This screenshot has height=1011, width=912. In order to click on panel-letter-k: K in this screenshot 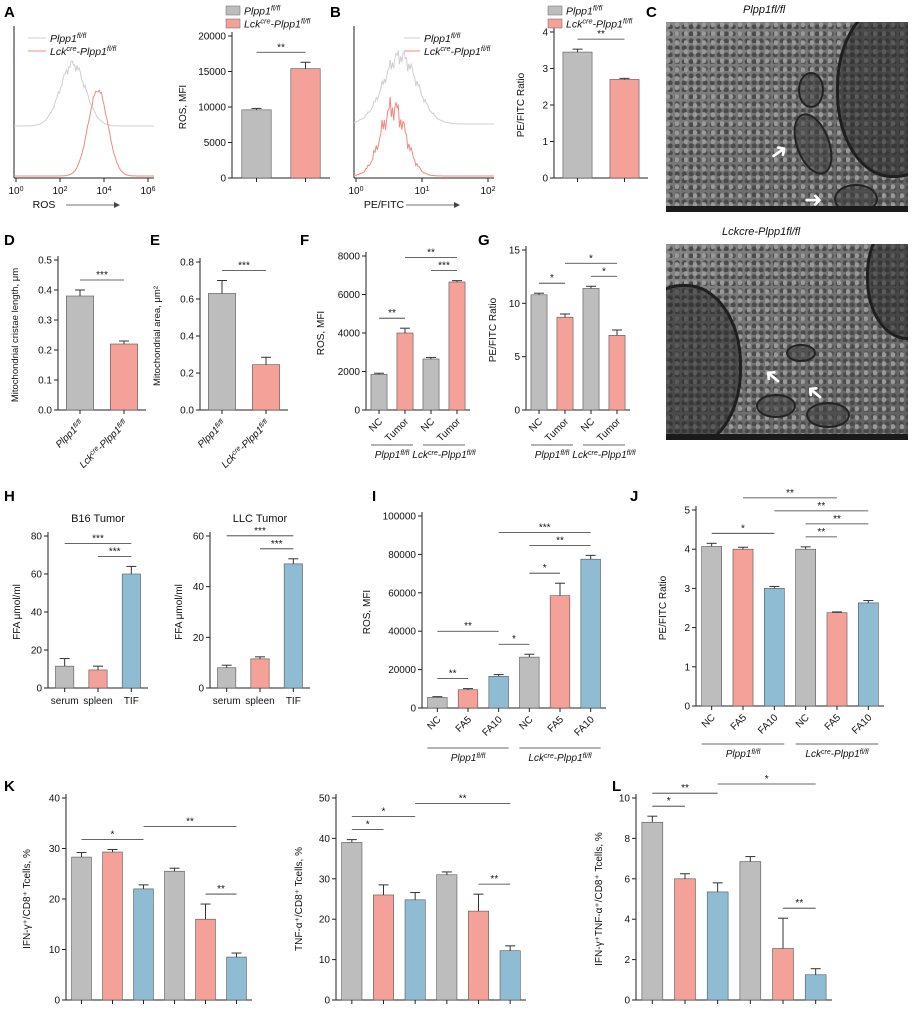, I will do `click(9, 786)`.